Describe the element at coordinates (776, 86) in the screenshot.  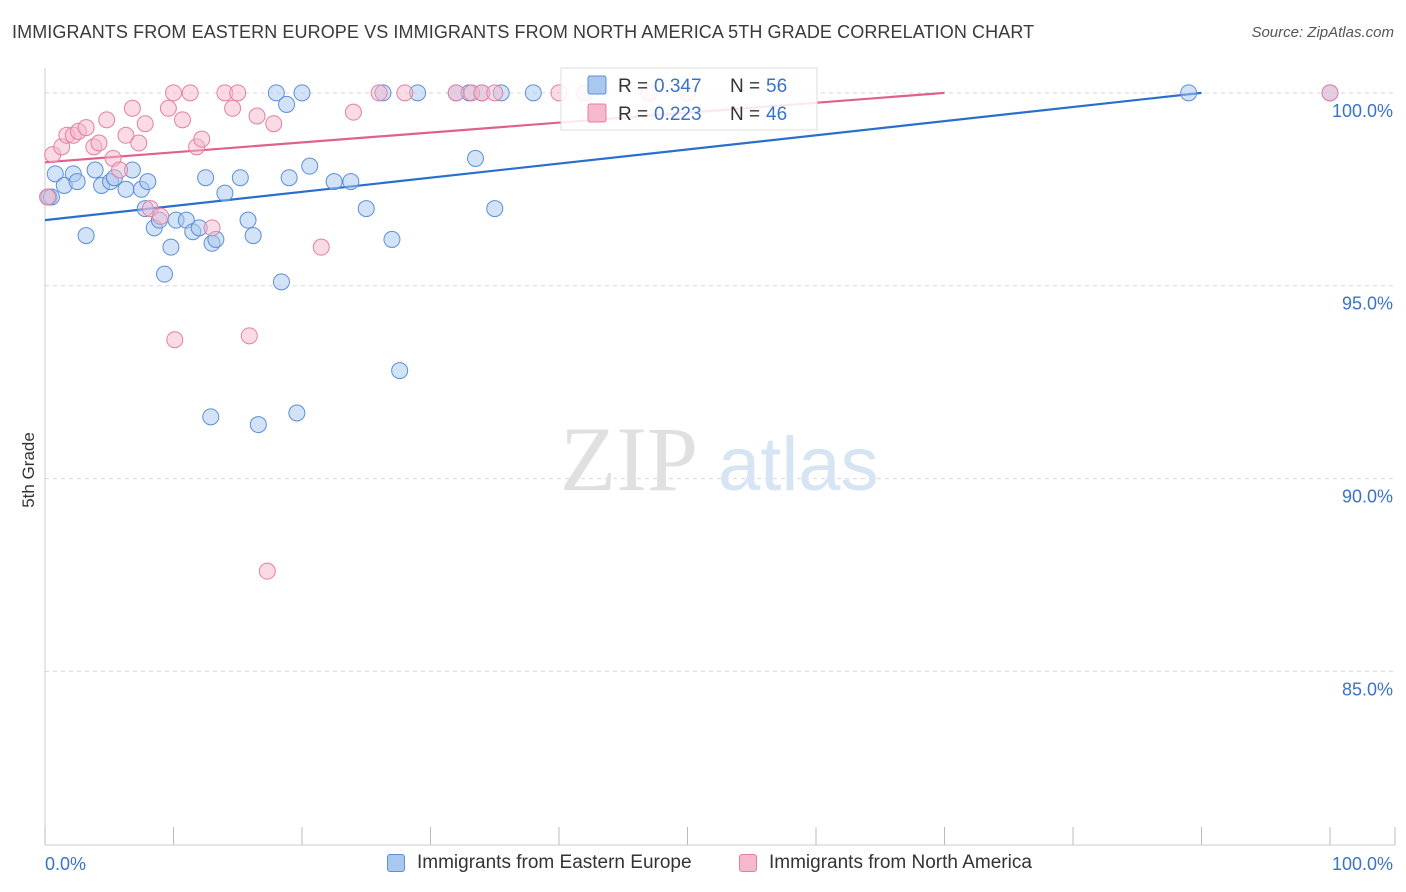
I see `legend-n-value: 56` at that location.